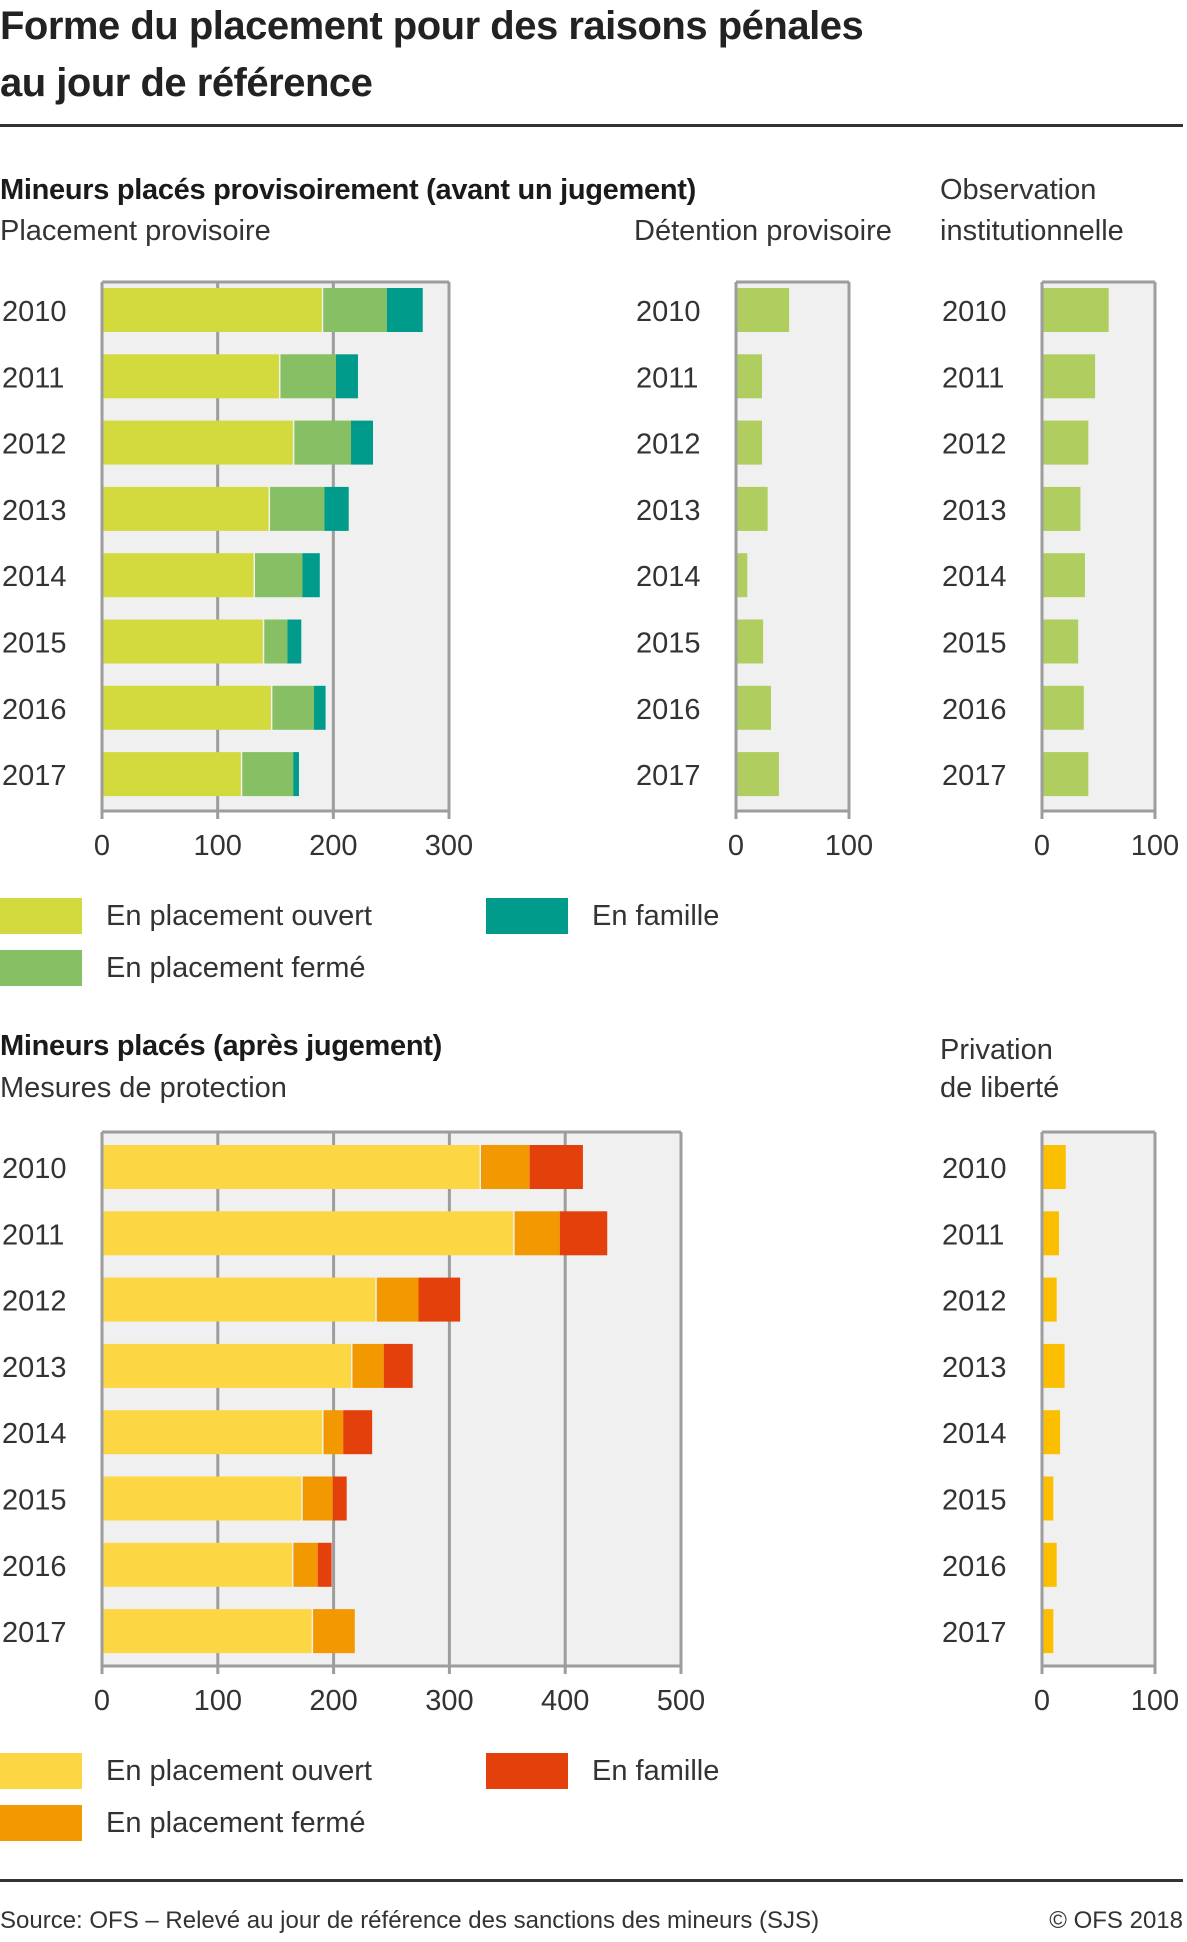 Image resolution: width=1187 pixels, height=1942 pixels. What do you see at coordinates (1066, 442) in the screenshot?
I see `observation-institutionnelle-bar-2012-s0` at bounding box center [1066, 442].